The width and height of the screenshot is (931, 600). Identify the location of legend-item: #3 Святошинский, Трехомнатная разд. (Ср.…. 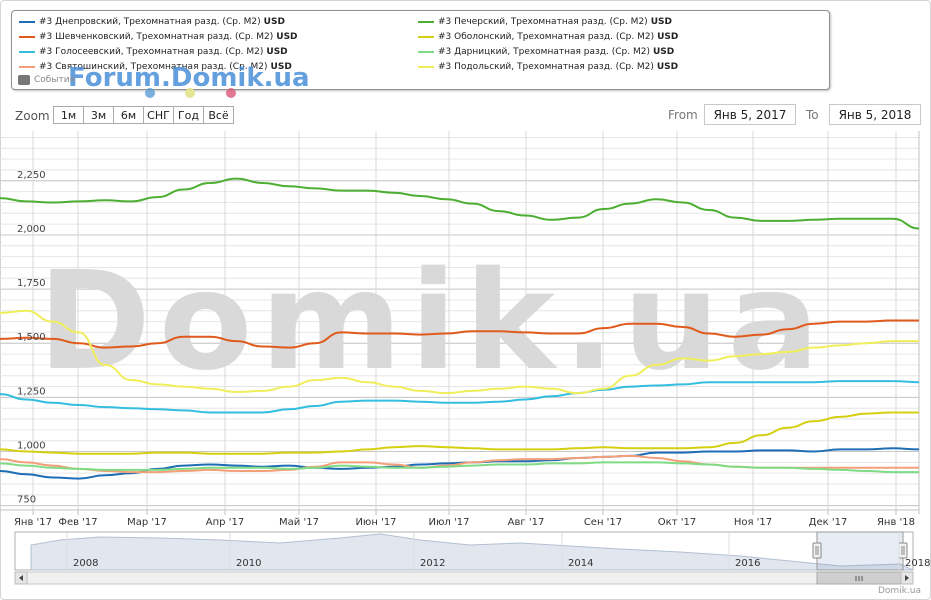
(155, 67).